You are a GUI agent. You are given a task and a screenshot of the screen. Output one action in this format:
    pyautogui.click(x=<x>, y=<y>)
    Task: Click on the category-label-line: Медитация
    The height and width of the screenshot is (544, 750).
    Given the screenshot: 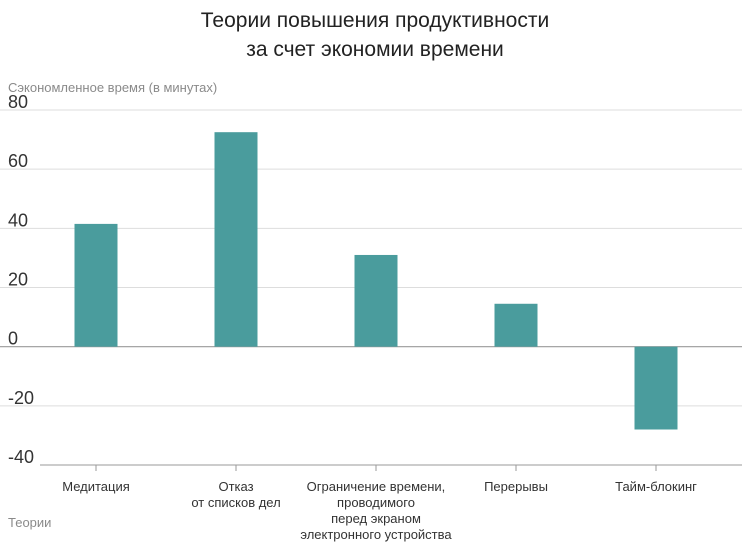 What is the action you would take?
    pyautogui.click(x=96, y=486)
    